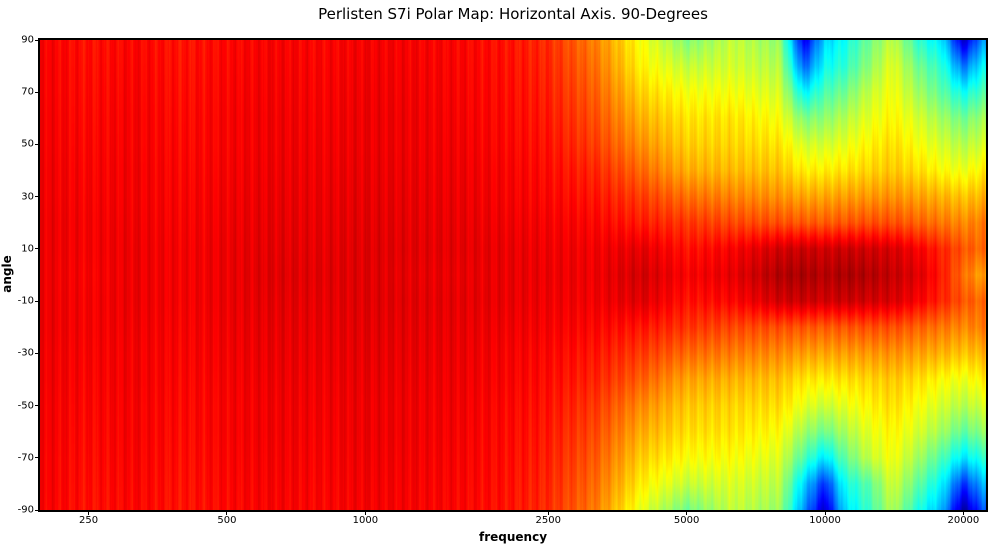 Image resolution: width=991 pixels, height=557 pixels. What do you see at coordinates (7, 274) in the screenshot?
I see `y-axis-title: angle` at bounding box center [7, 274].